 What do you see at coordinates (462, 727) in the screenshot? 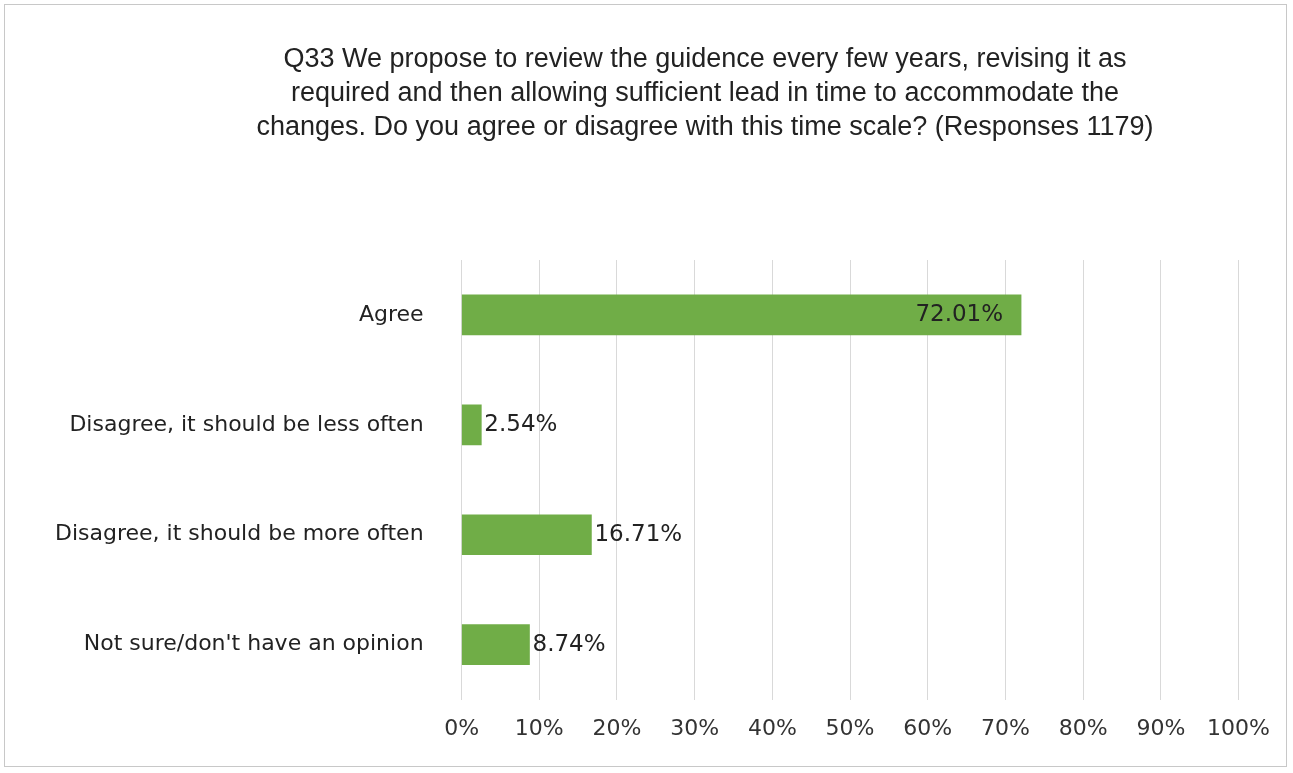
I see `x-tick-label: 0%` at bounding box center [462, 727].